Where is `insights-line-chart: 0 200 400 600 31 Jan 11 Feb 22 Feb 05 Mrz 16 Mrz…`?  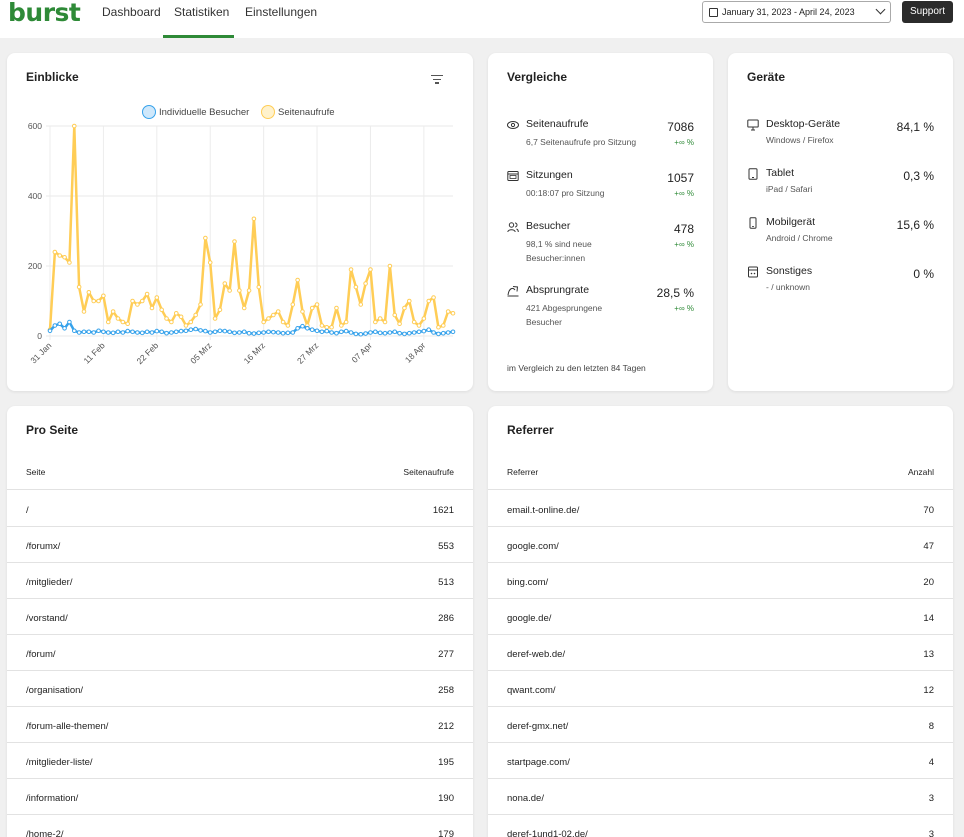 insights-line-chart: 0 200 400 600 31 Jan 11 Feb 22 Feb 05 Mrz 16 Mrz… is located at coordinates (242, 243).